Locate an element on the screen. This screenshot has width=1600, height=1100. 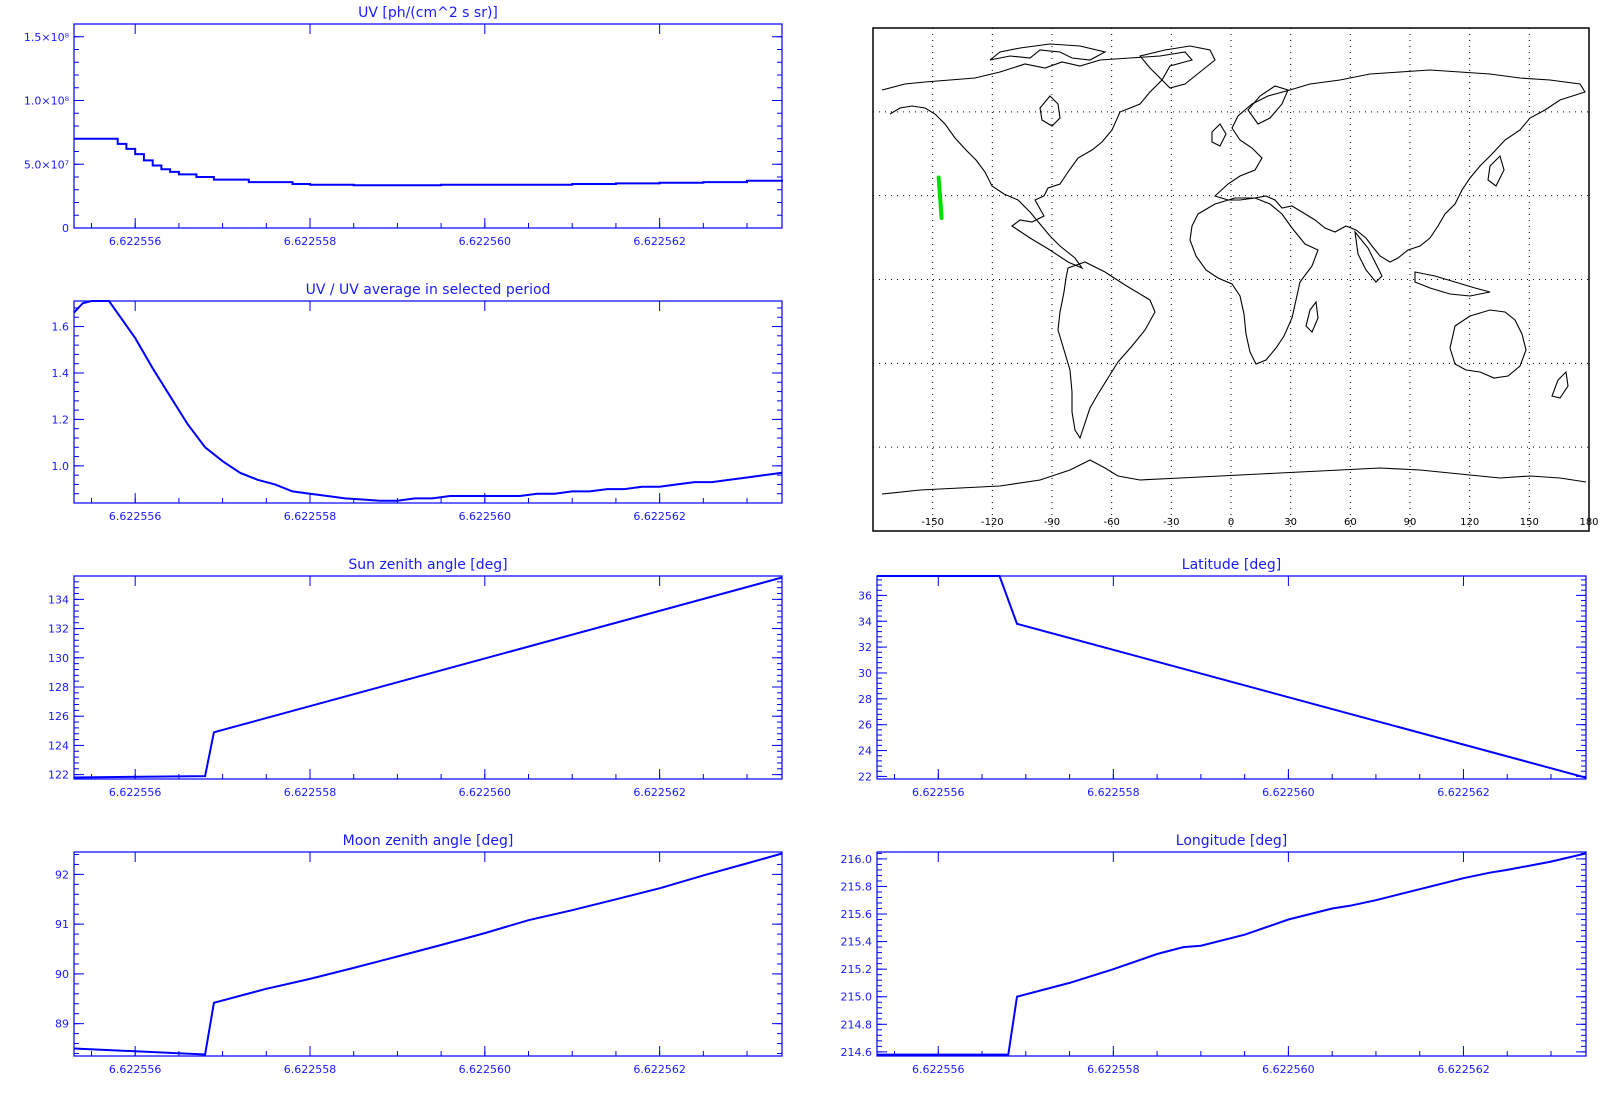
lon-tick-label: 180 is located at coordinates (1588, 522).